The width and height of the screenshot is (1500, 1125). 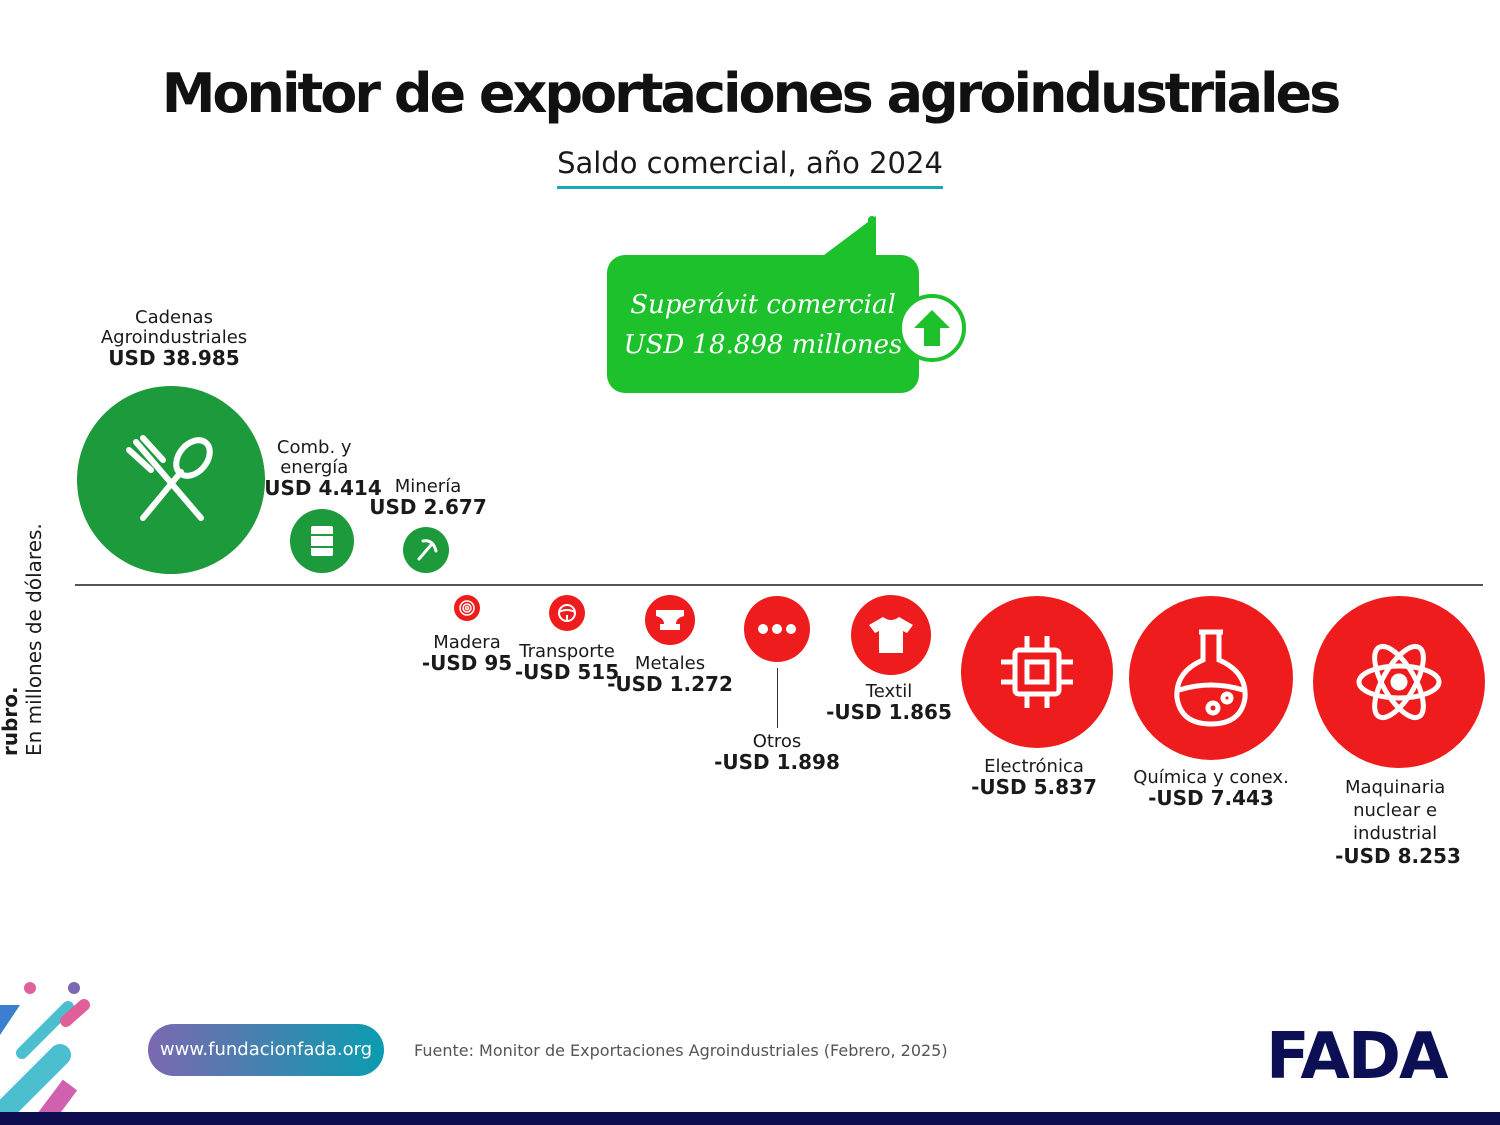 I want to click on value-label: -USD 5.837, so click(x=1034, y=787).